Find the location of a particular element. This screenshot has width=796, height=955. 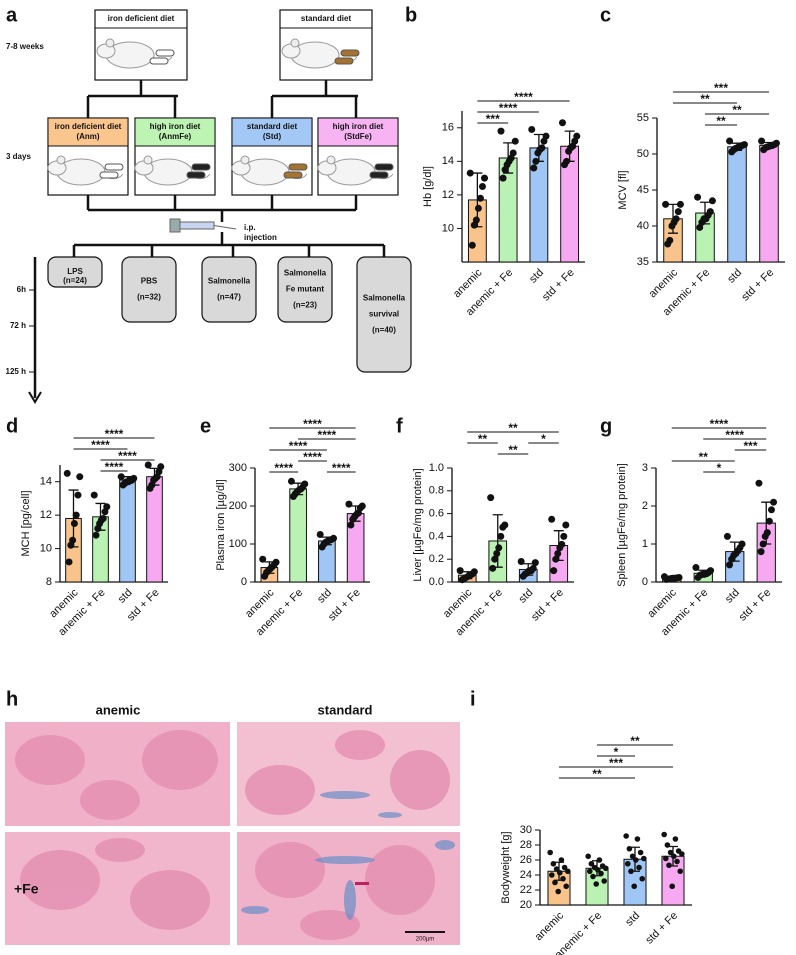

panel-letter: d is located at coordinates (12, 426).